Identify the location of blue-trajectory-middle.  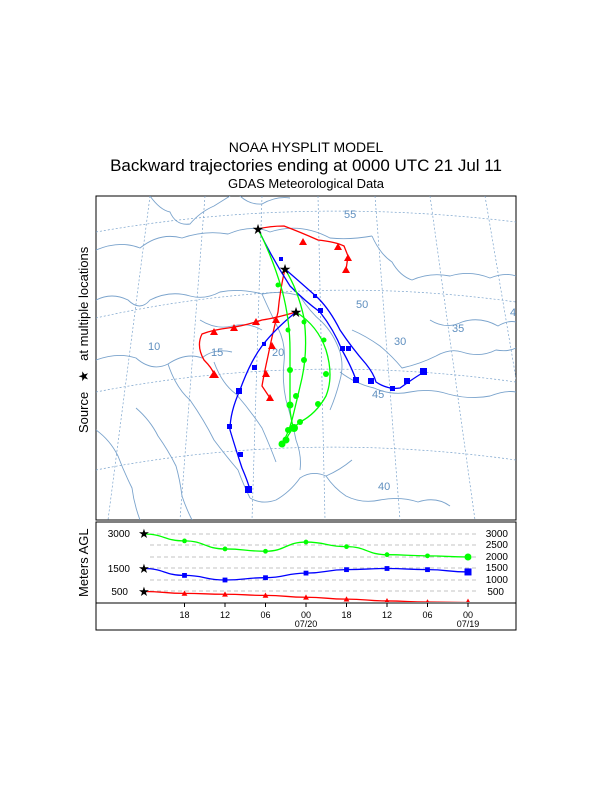
(354, 329).